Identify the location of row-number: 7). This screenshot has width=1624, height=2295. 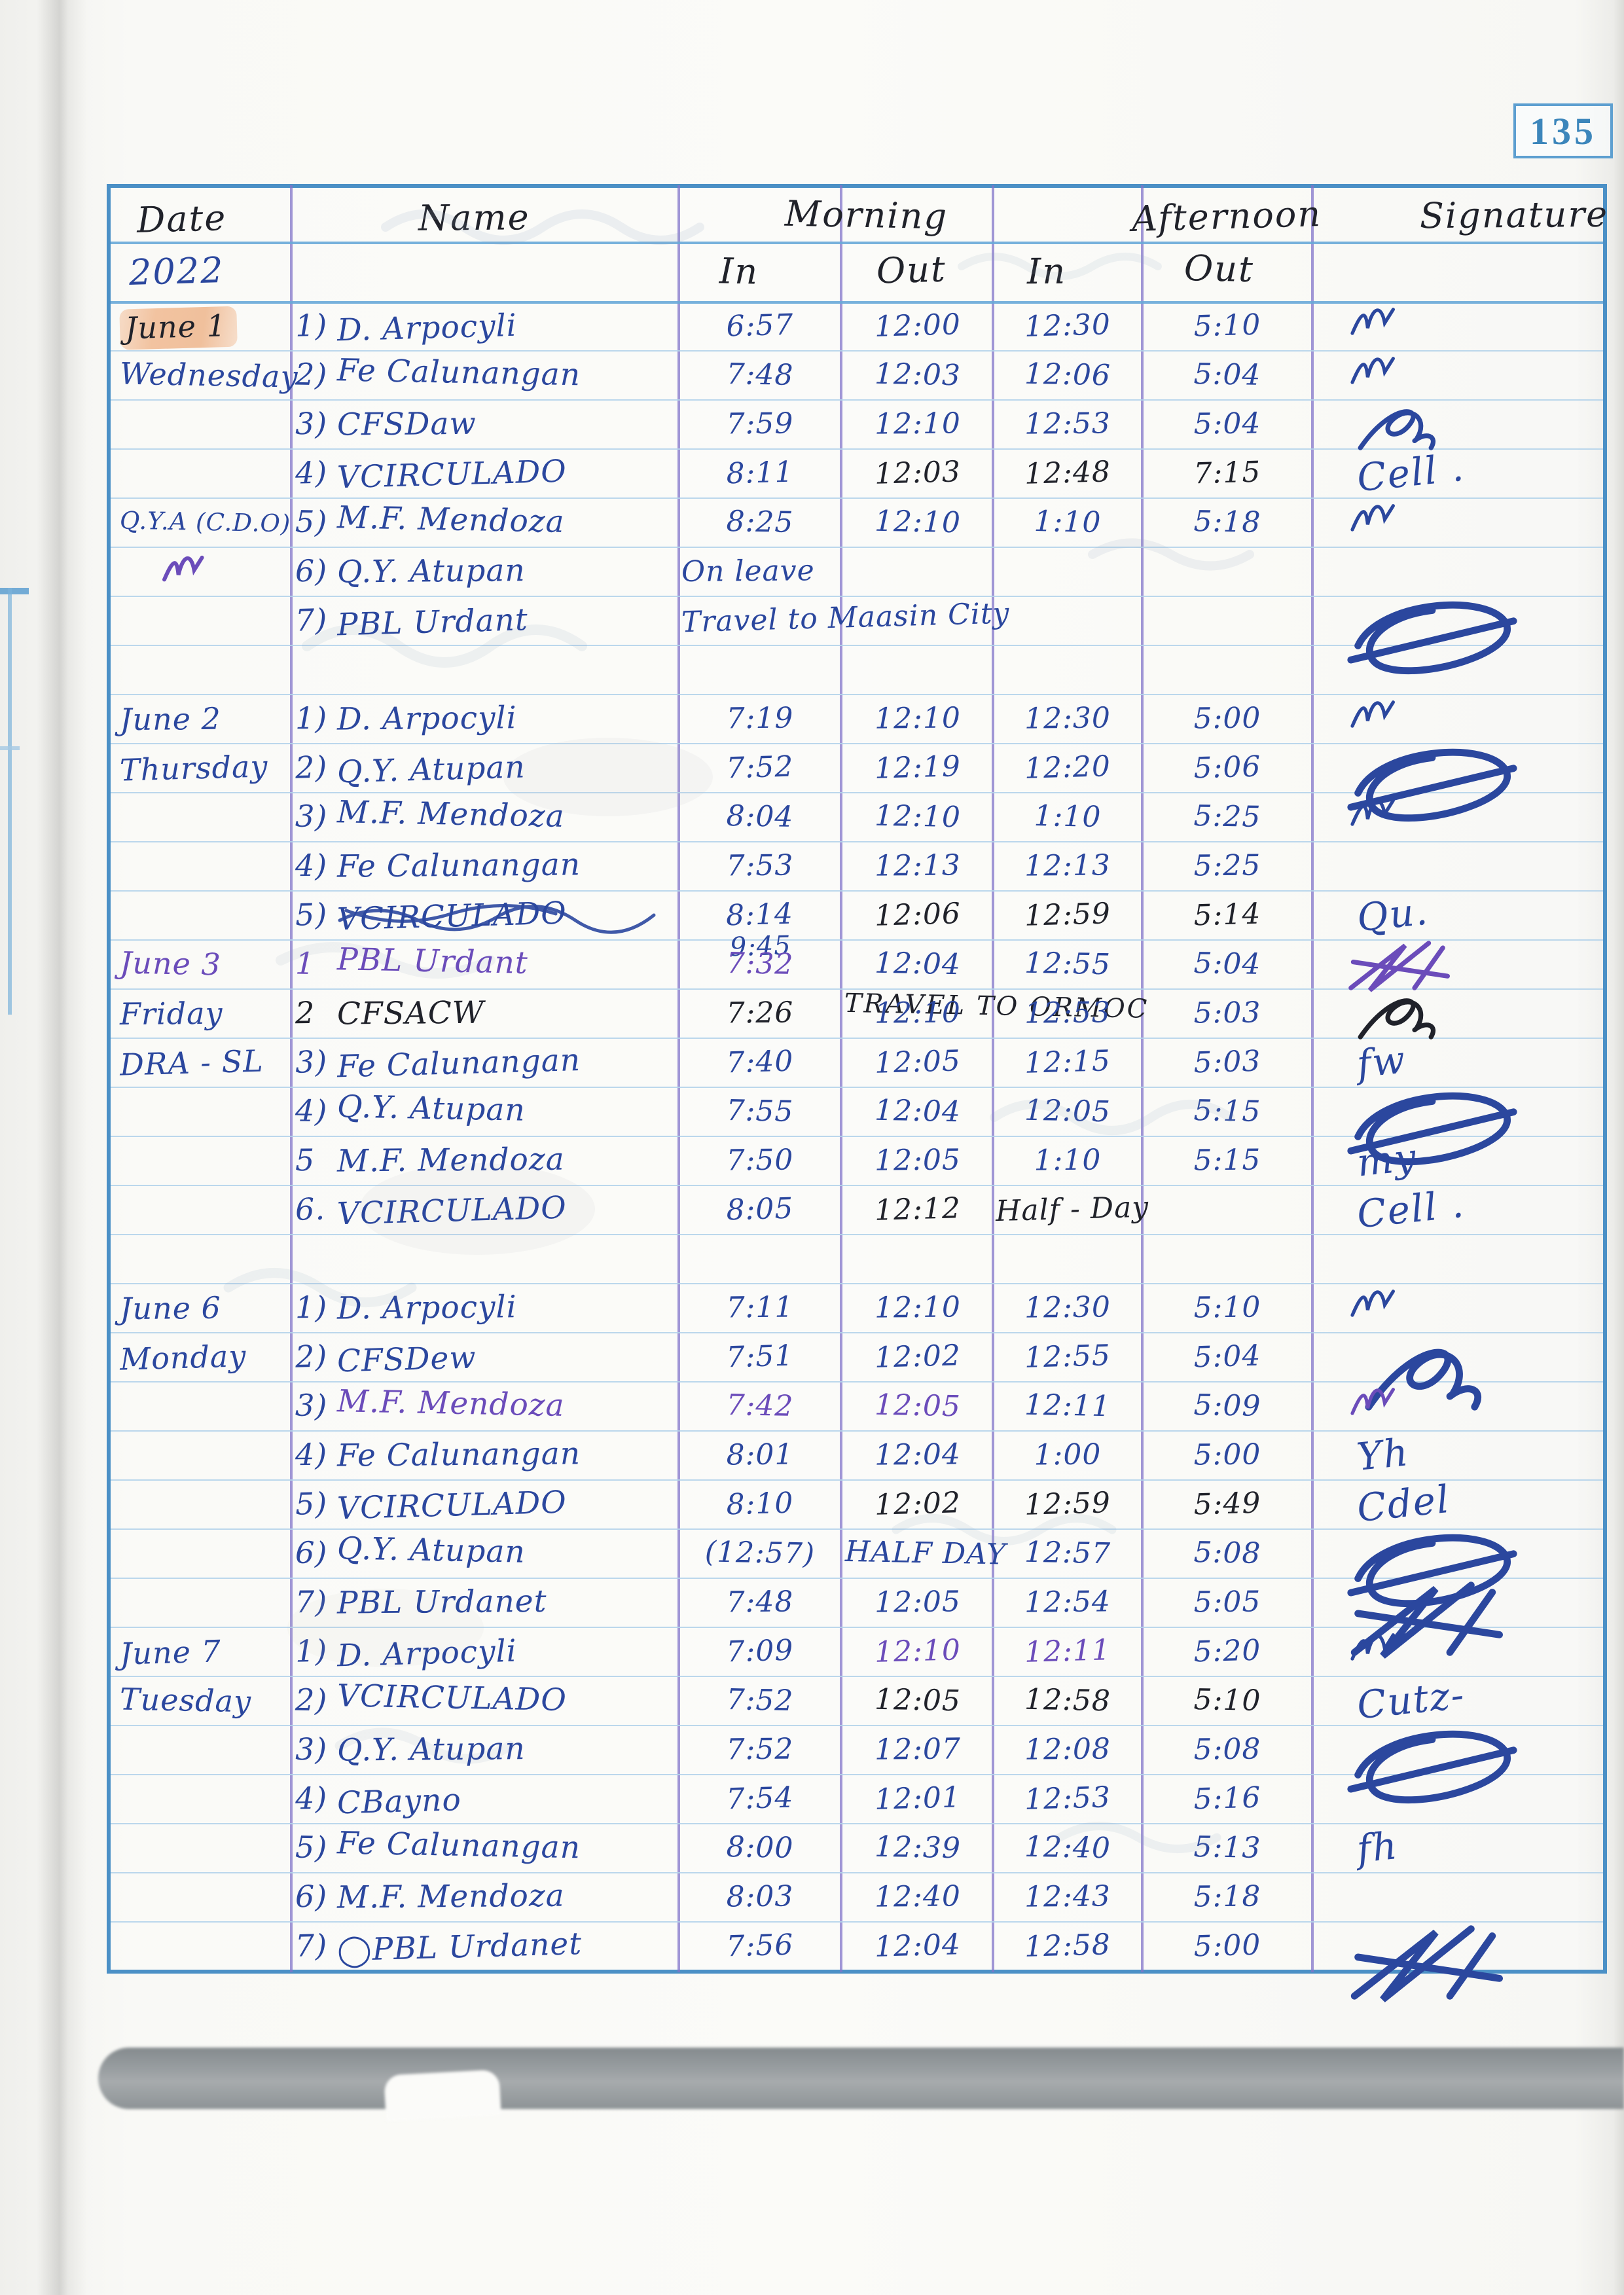
(311, 1946).